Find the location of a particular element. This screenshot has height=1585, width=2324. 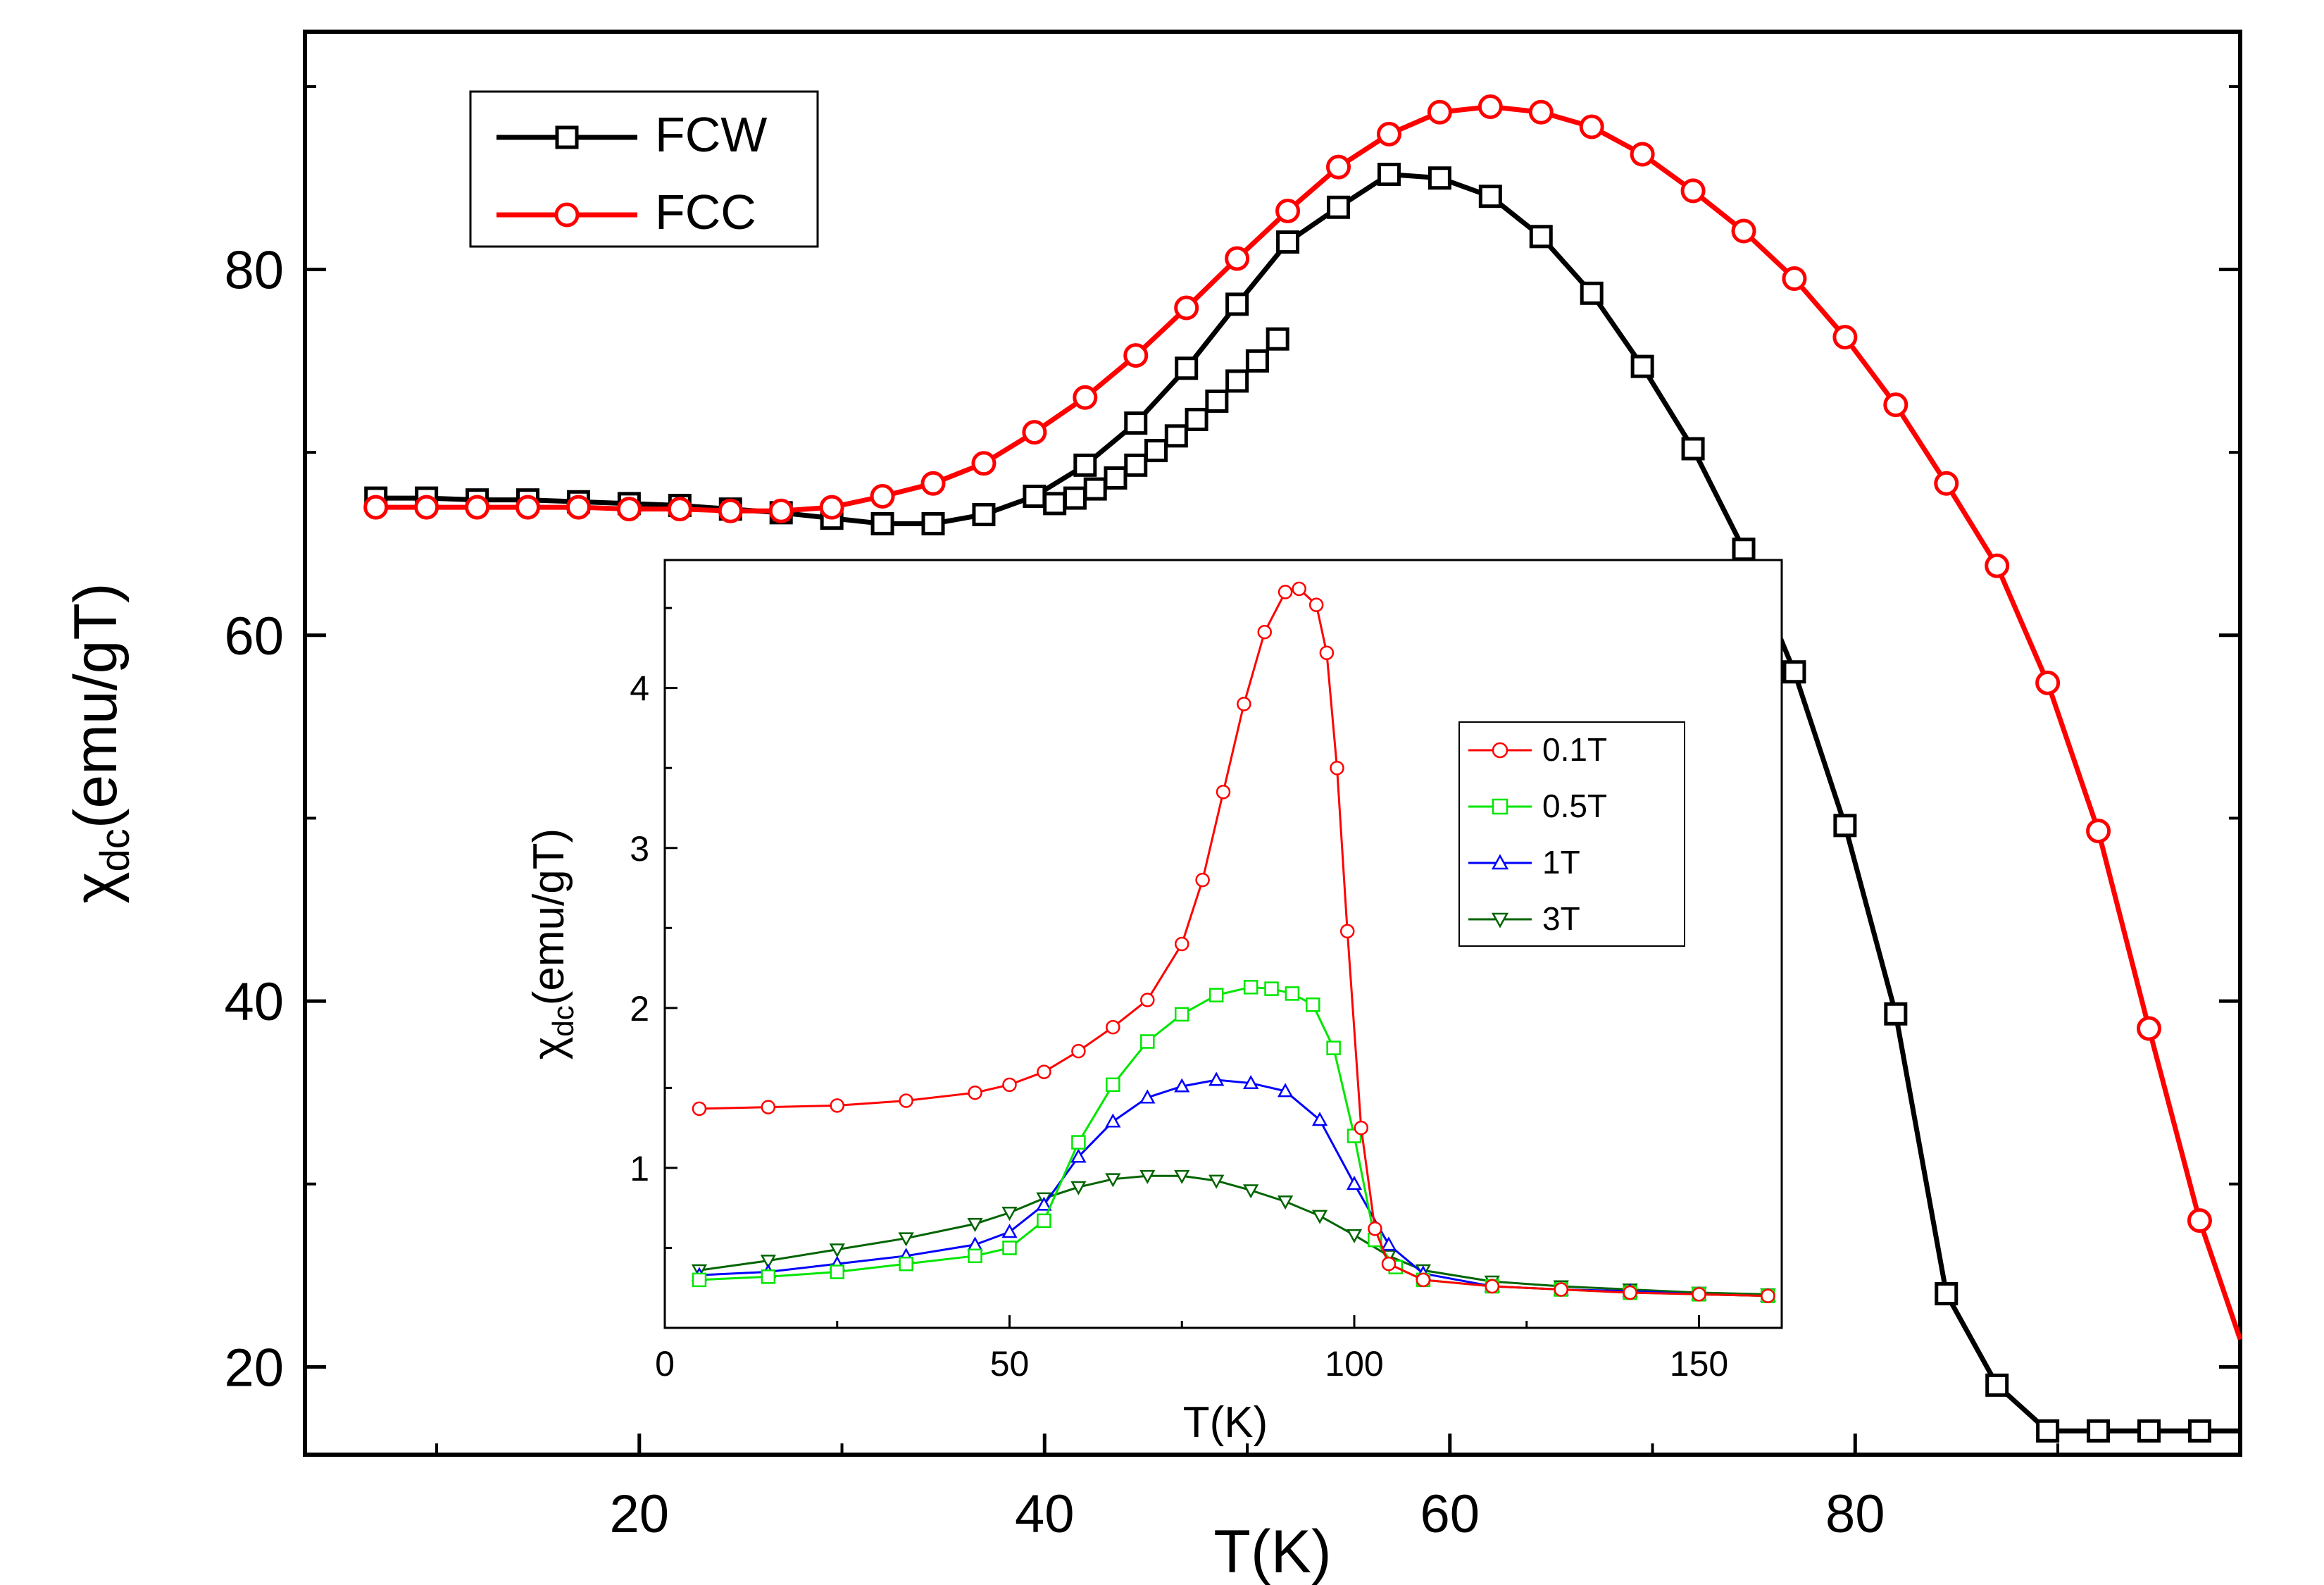

inset-legend-marker-0-1t is located at coordinates (1500, 750).